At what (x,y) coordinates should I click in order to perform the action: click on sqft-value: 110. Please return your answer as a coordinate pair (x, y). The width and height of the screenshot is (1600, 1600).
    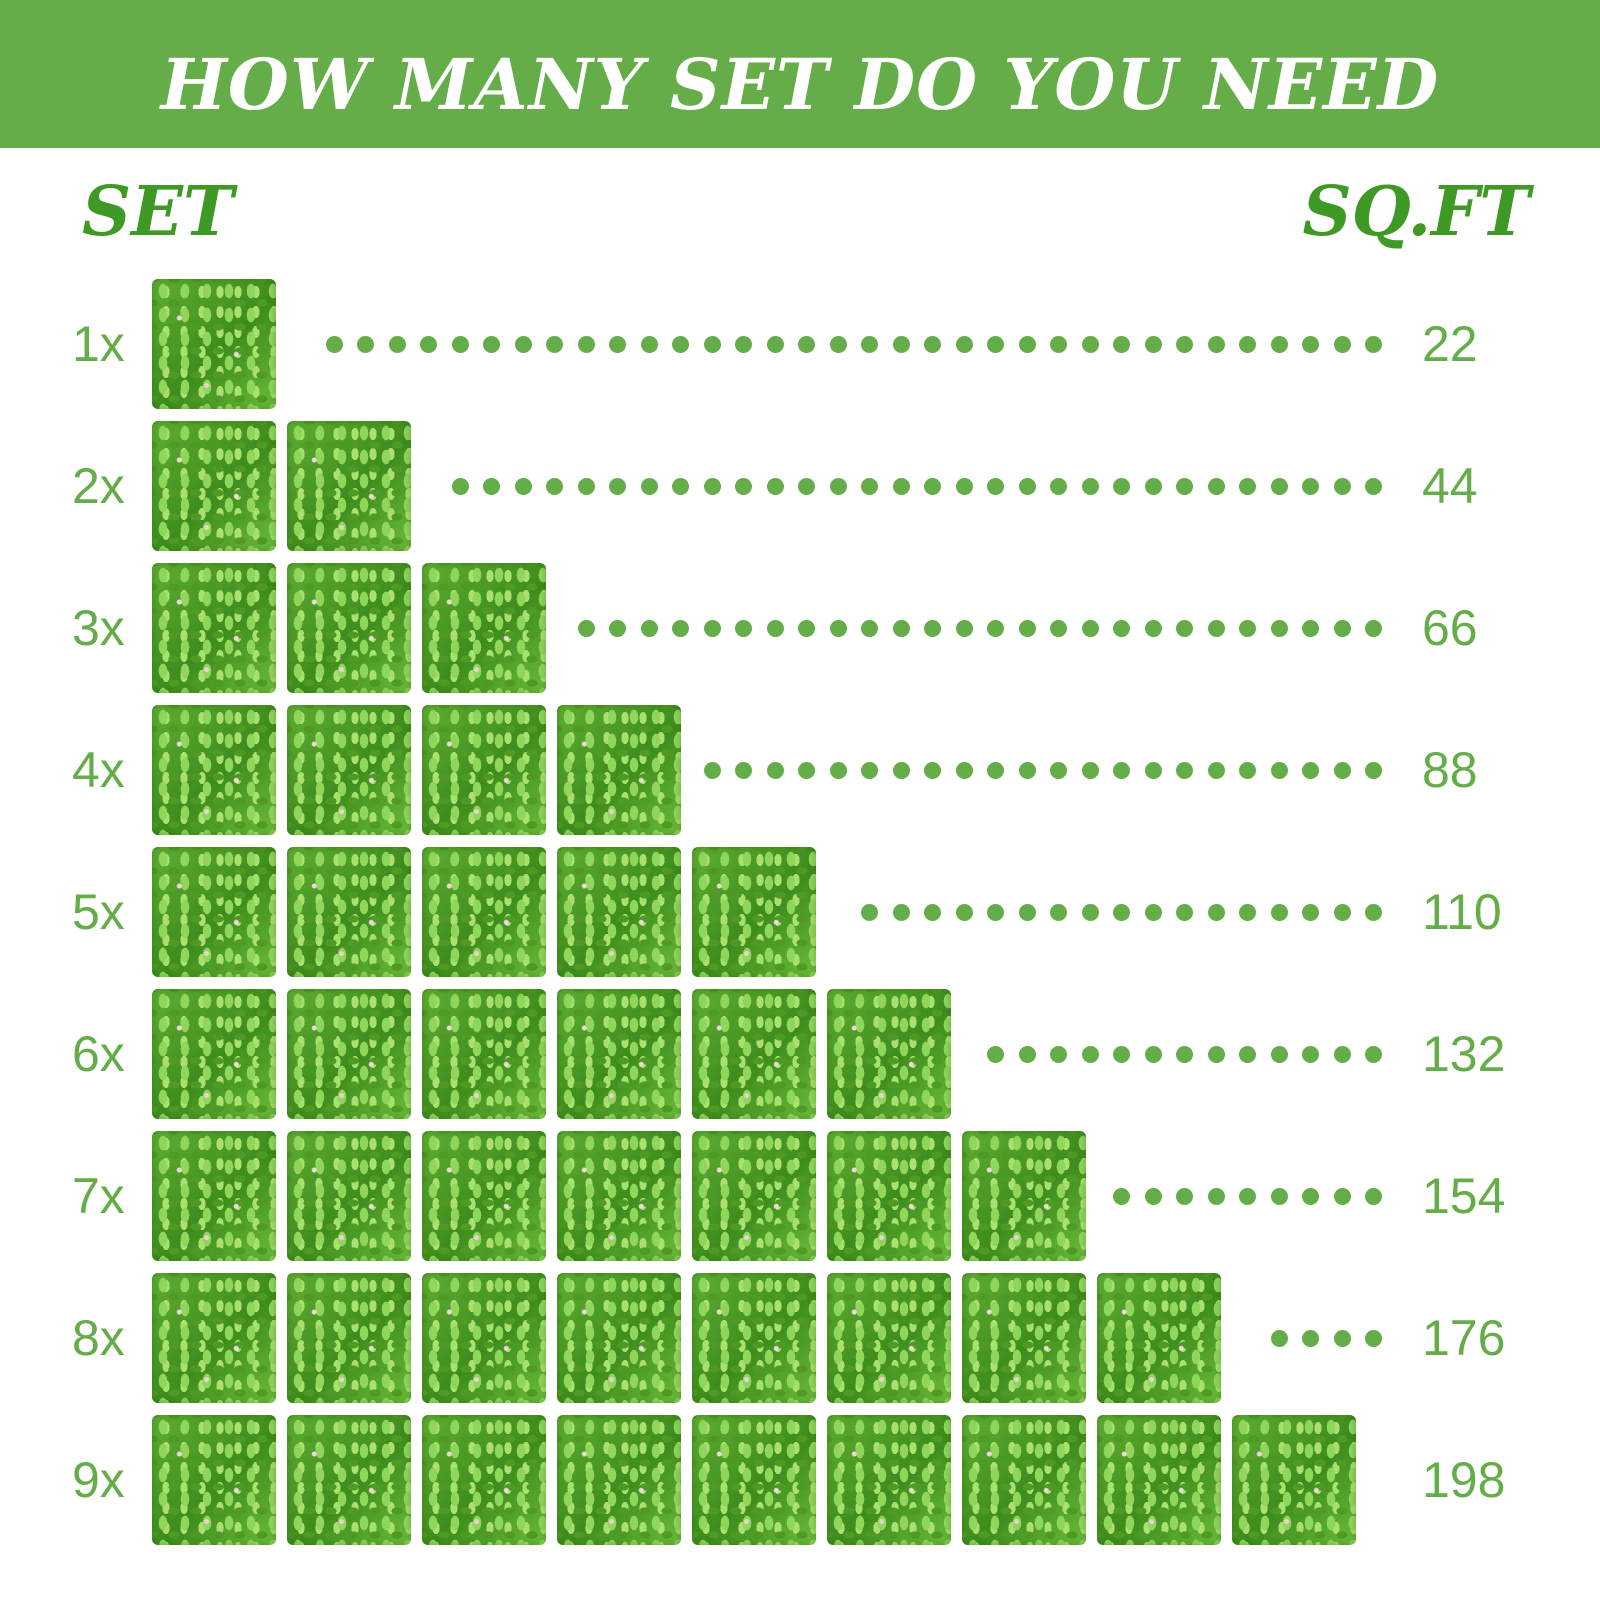
    Looking at the image, I should click on (1462, 912).